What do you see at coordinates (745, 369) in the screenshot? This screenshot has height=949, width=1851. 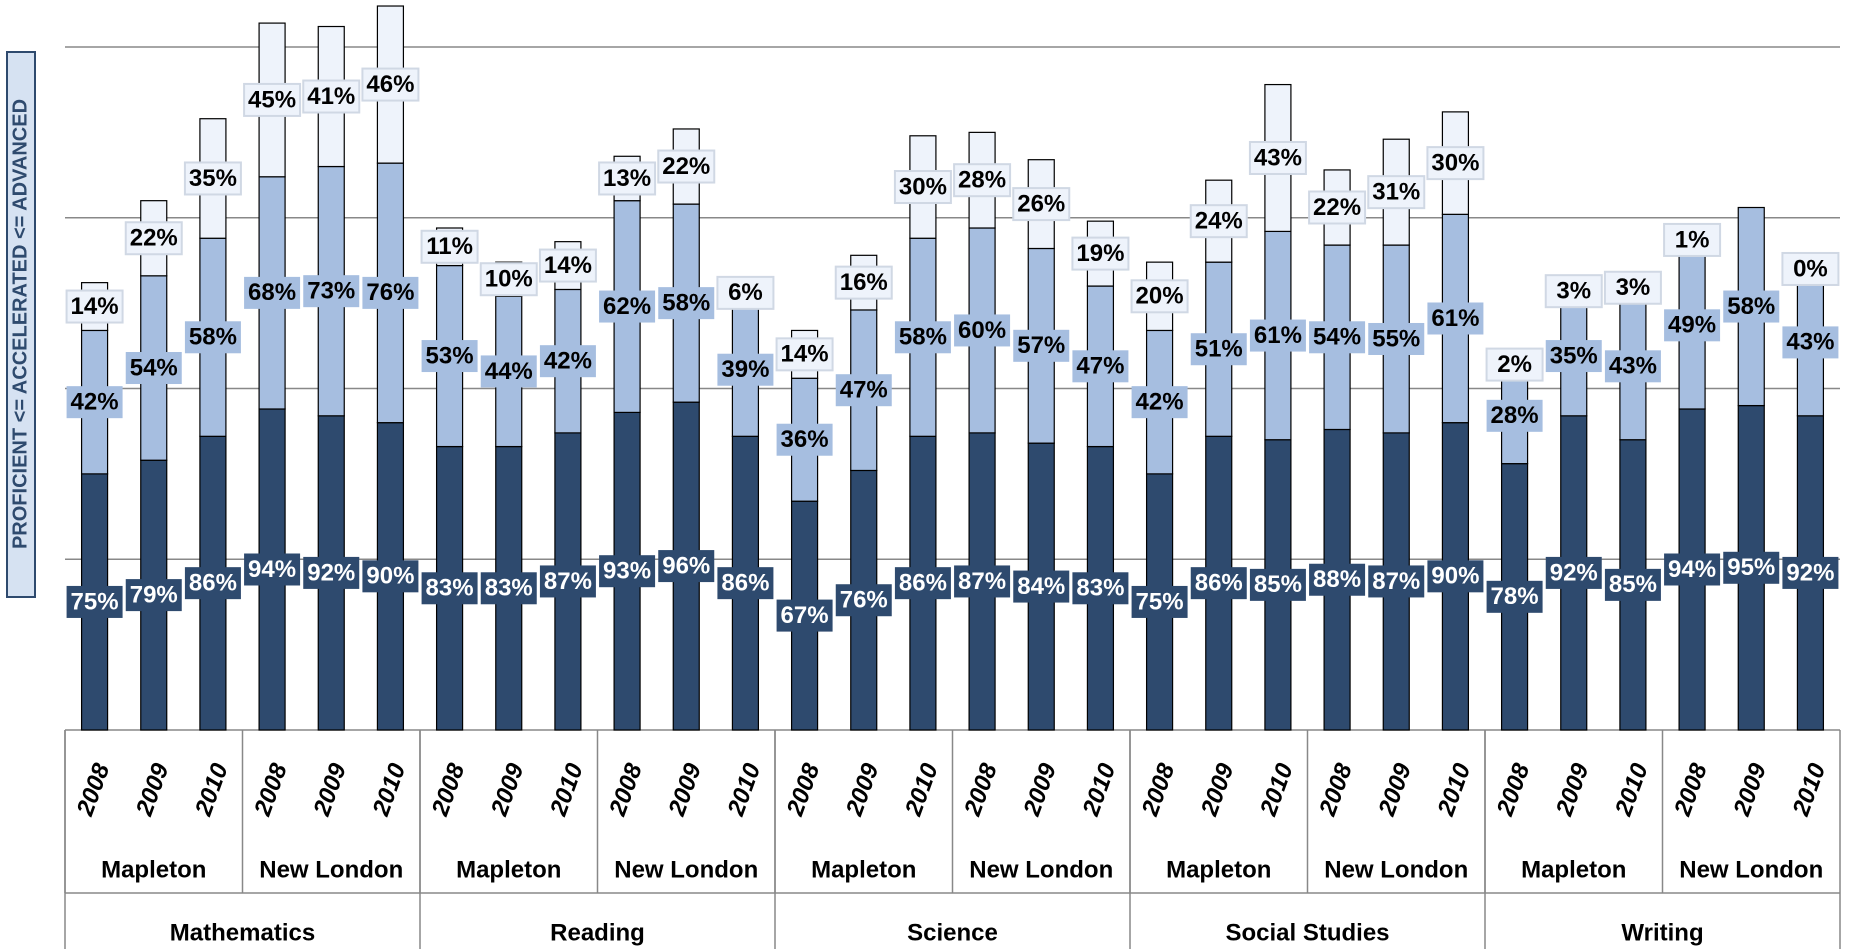 I see `value-label: 39%` at bounding box center [745, 369].